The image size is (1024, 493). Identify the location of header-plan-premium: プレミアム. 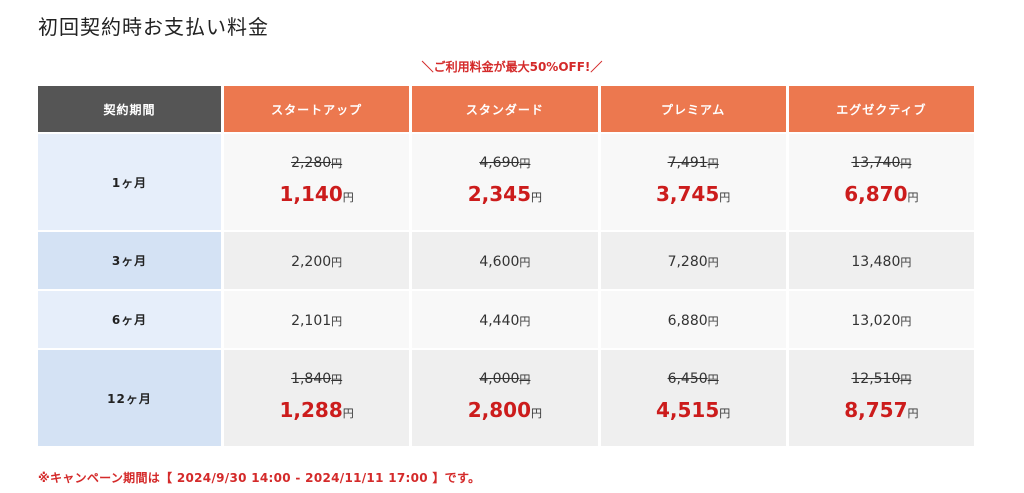
(693, 109).